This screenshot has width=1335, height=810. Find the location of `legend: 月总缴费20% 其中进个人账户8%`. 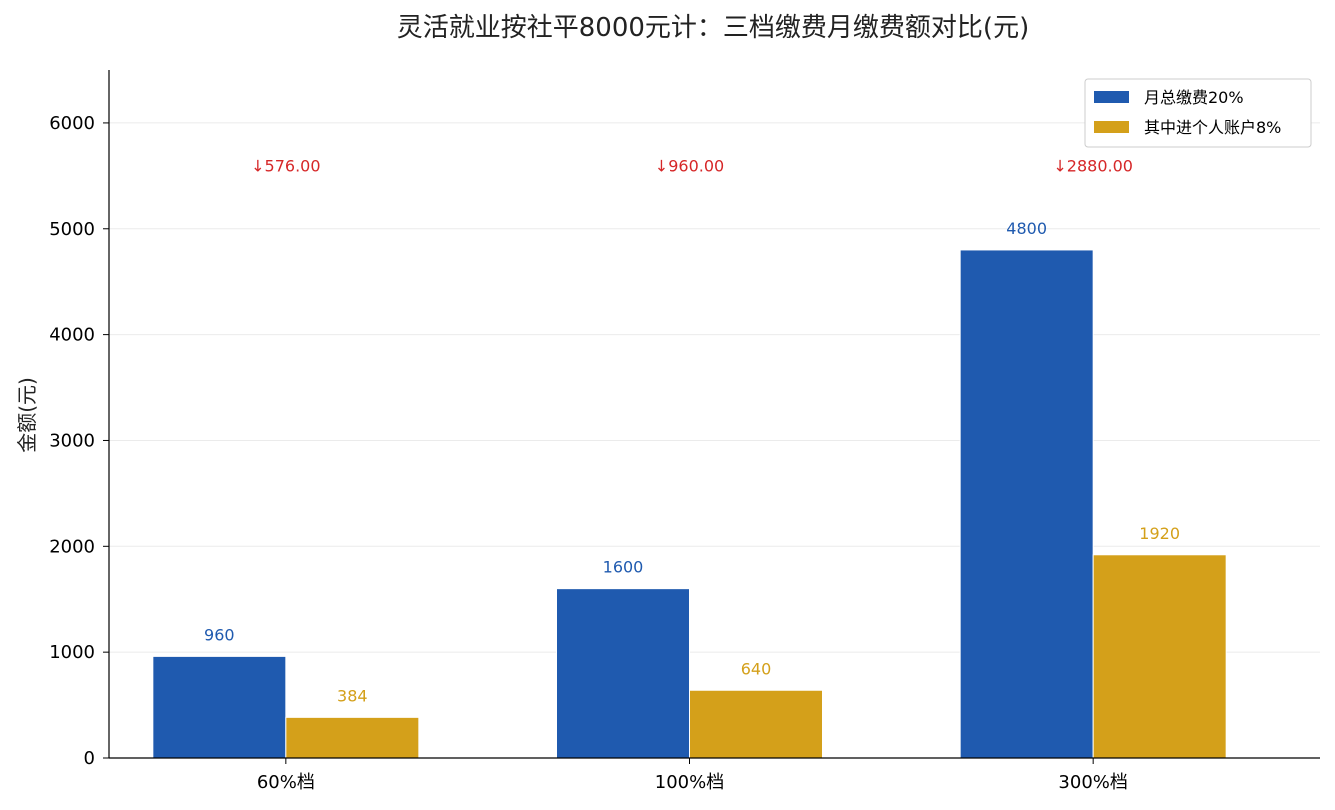

legend: 月总缴费20% 其中进个人账户8% is located at coordinates (1198, 113).